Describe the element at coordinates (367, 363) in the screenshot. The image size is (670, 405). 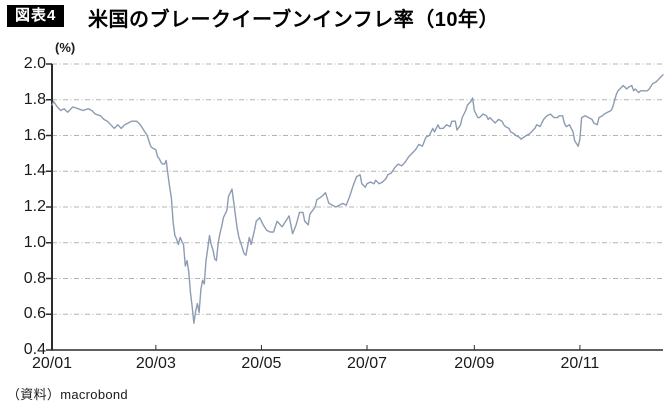
I see `x-tick-label: 20/07` at that location.